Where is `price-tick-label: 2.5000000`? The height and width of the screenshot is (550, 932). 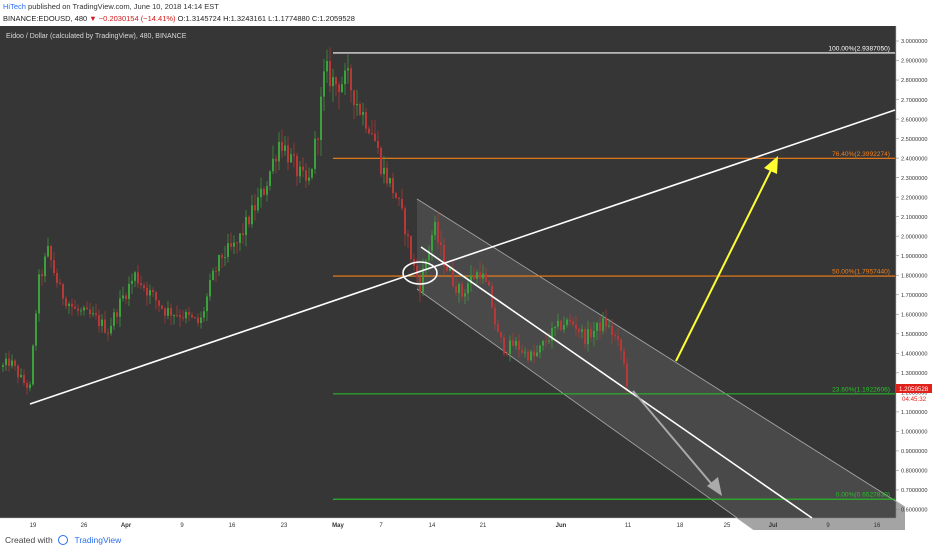
price-tick-label: 2.5000000 is located at coordinates (914, 140).